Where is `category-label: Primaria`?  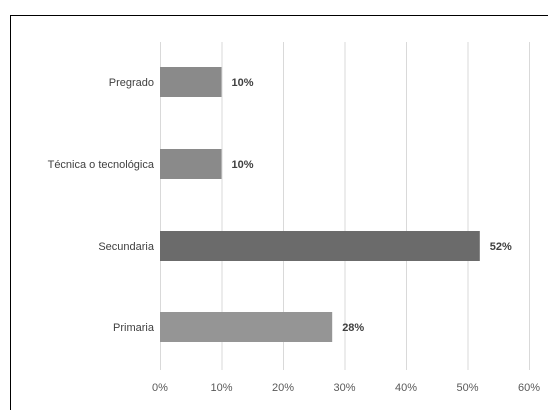 category-label: Primaria is located at coordinates (134, 328).